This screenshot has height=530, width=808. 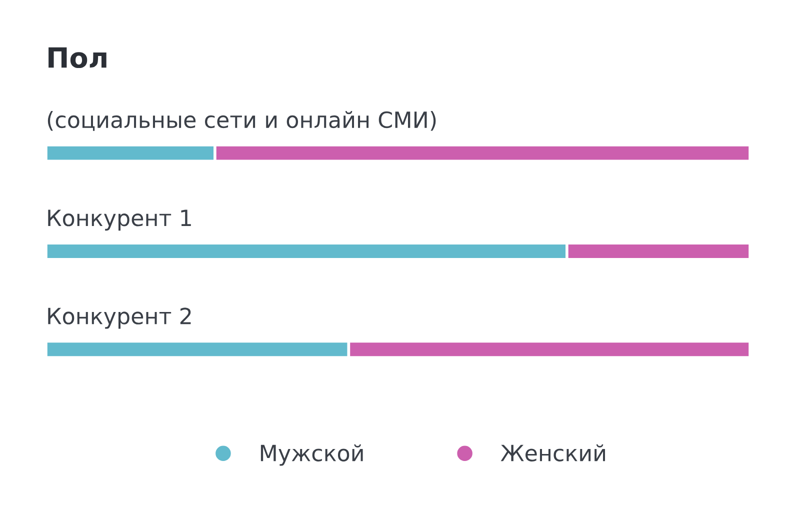 I want to click on chart-title: Пол, so click(x=77, y=57).